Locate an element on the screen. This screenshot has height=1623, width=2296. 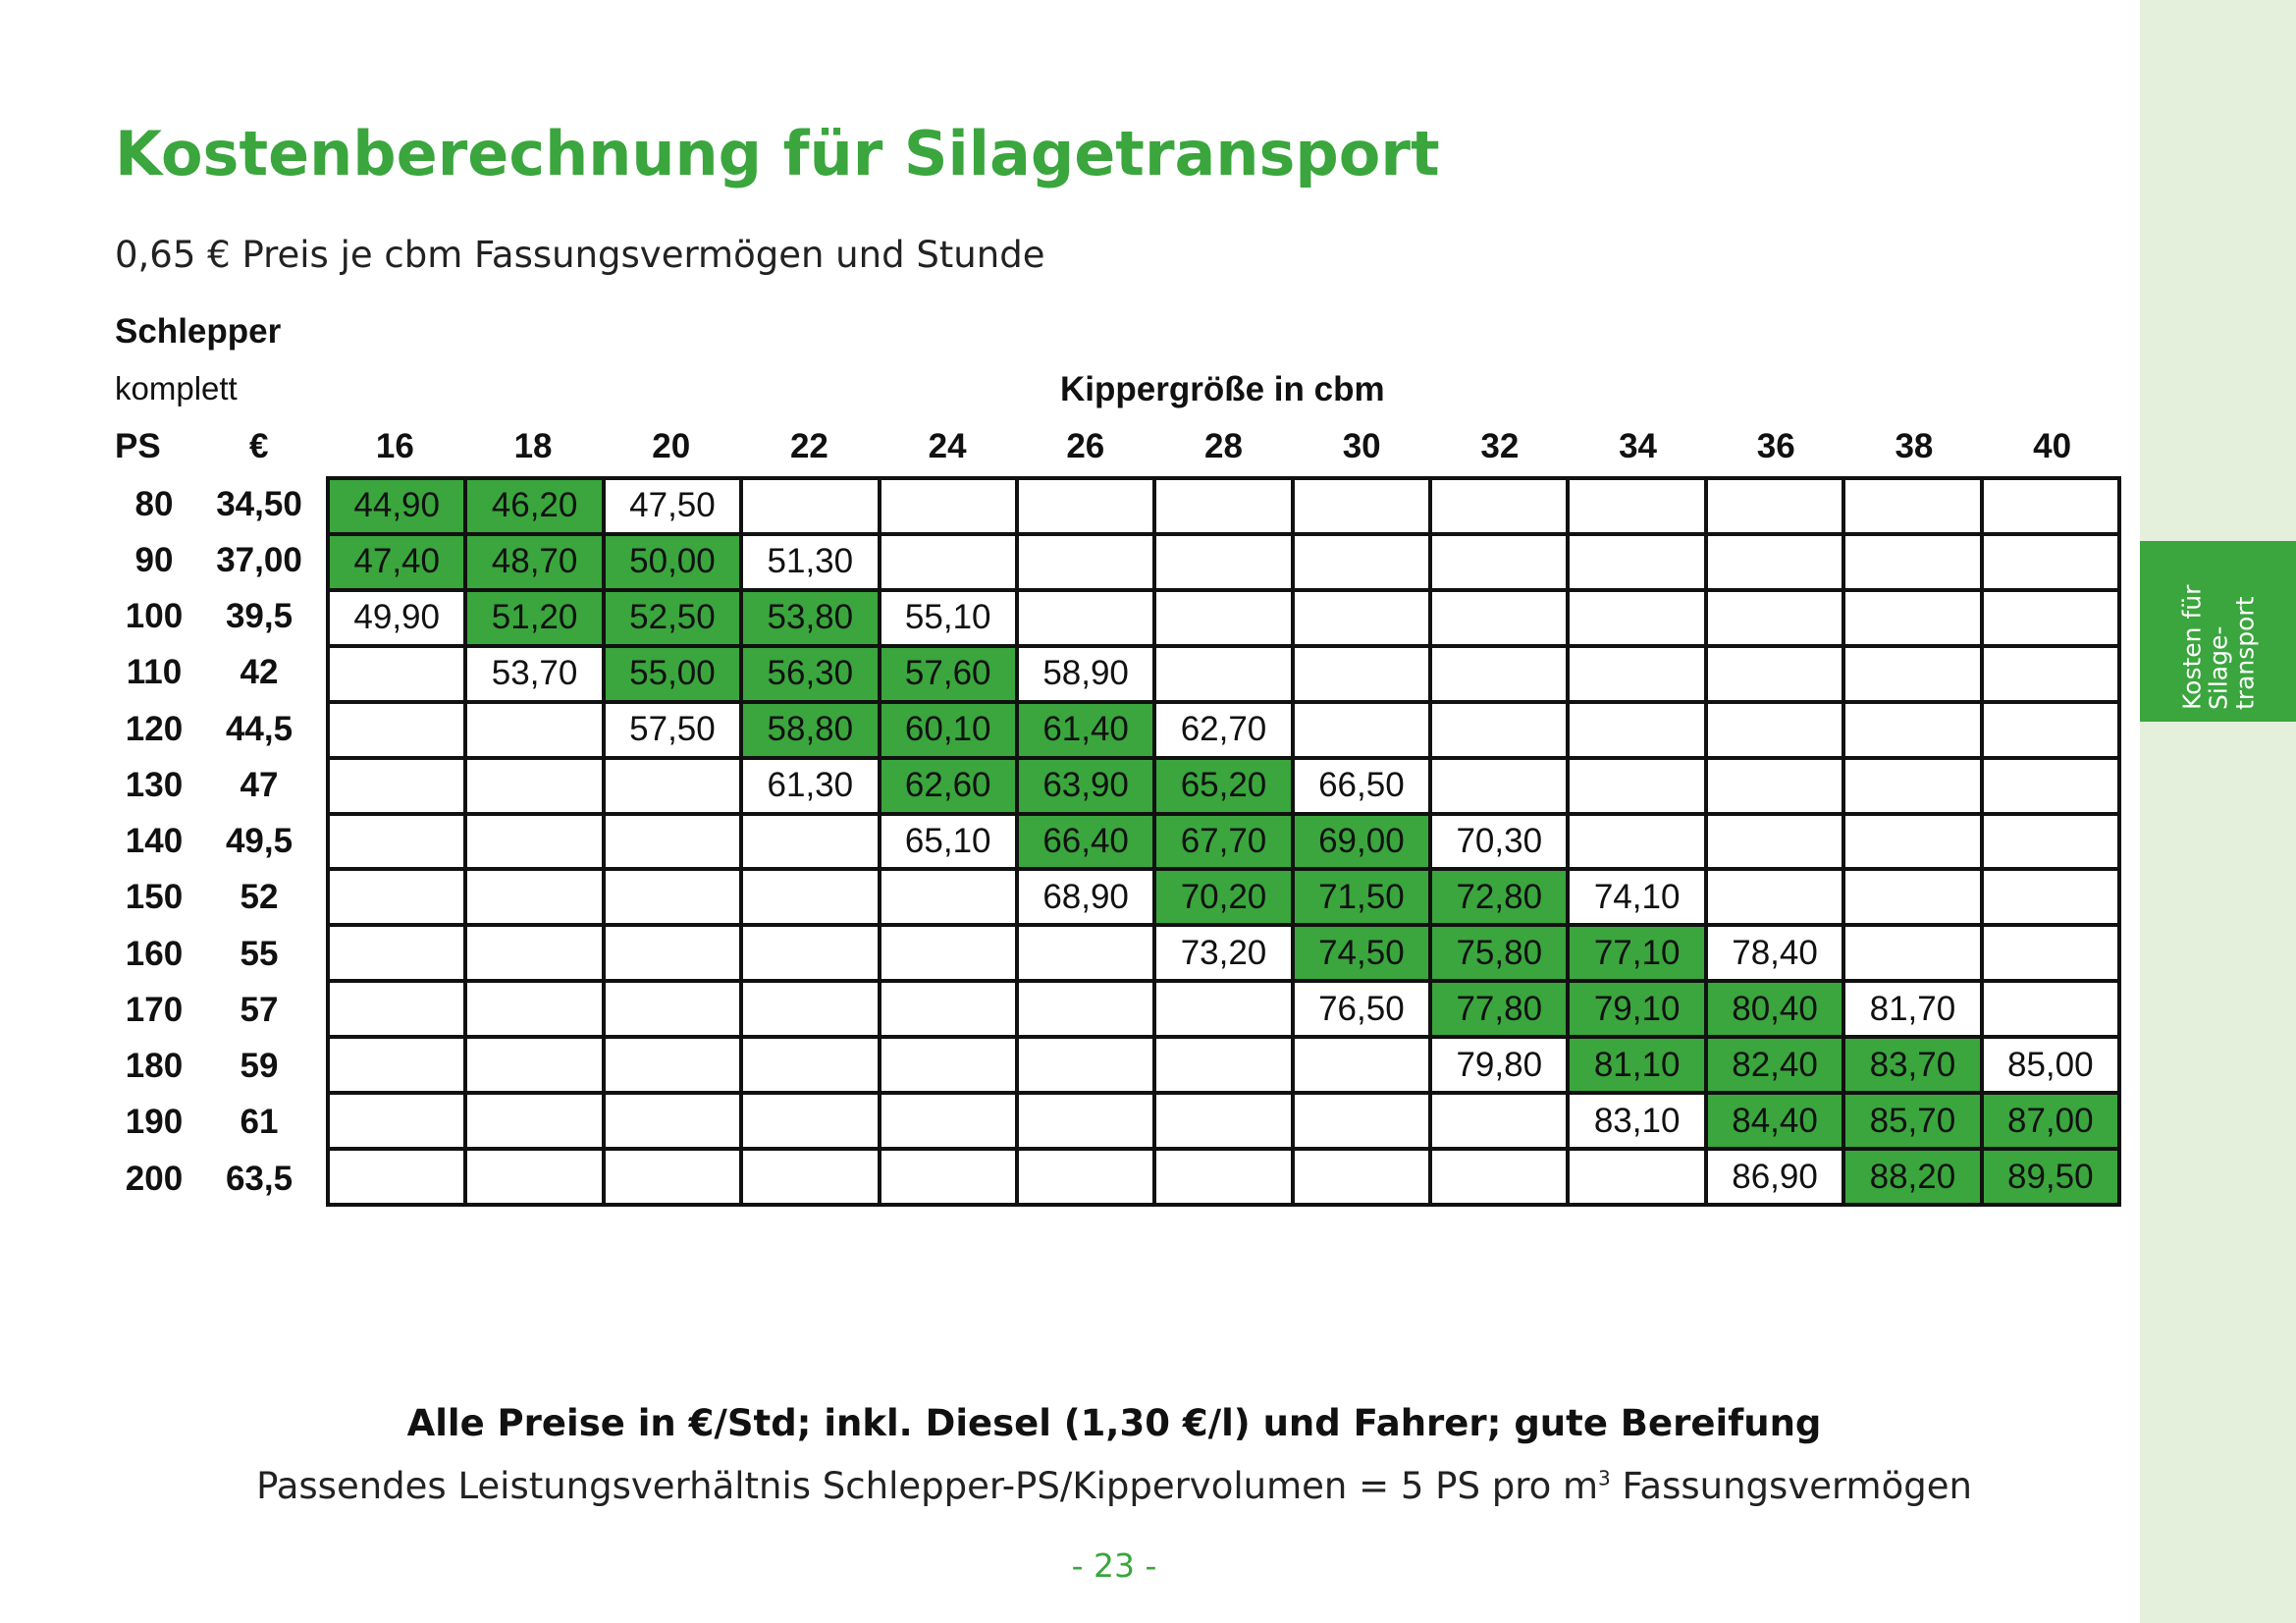
row-ps: 150 is located at coordinates (154, 897).